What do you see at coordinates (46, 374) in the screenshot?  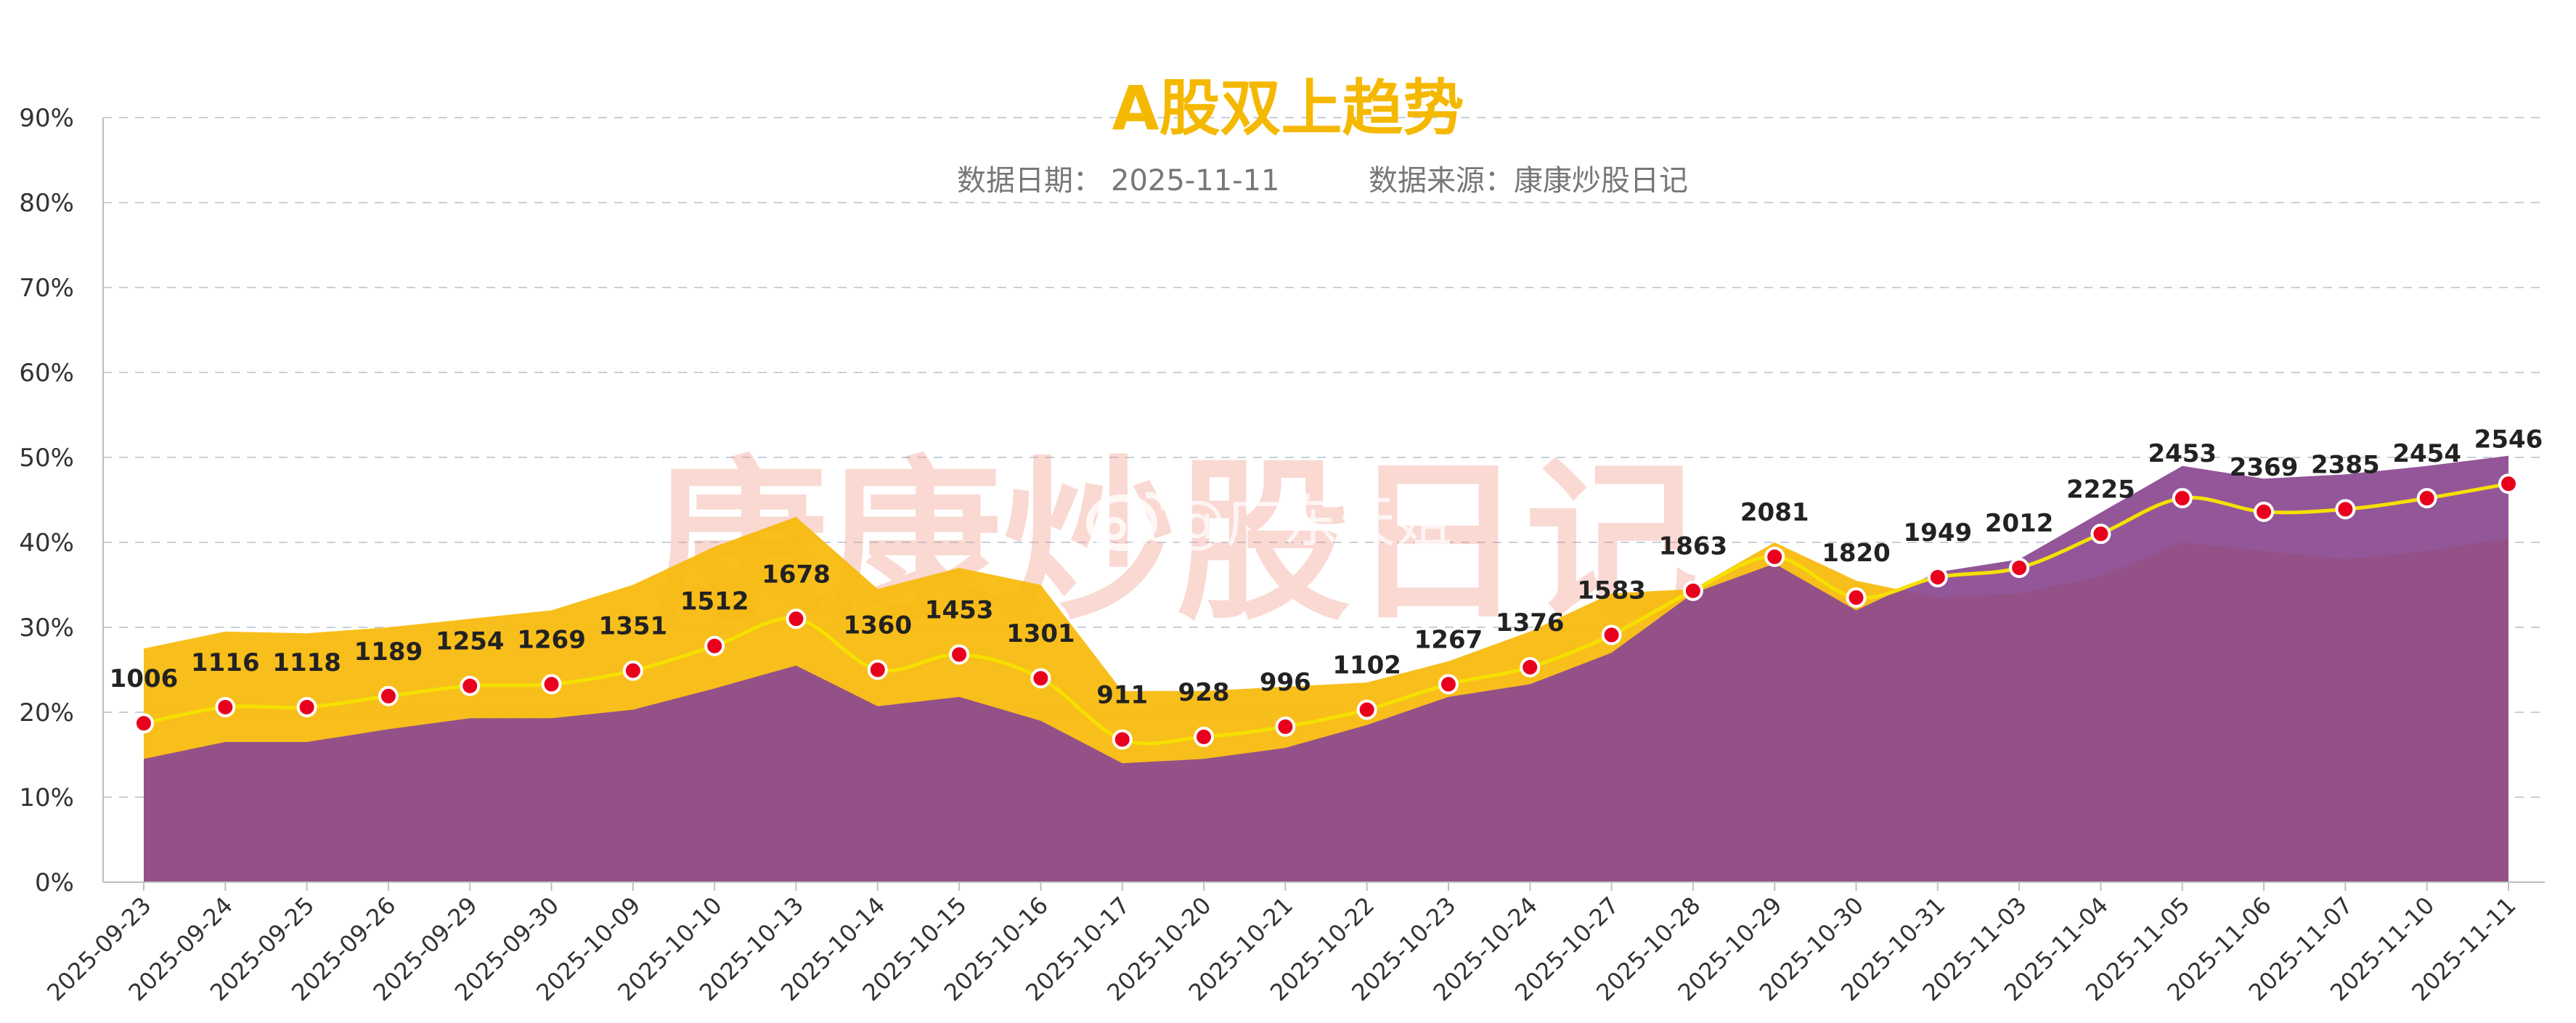 I see `y-tick-label: 60%` at bounding box center [46, 374].